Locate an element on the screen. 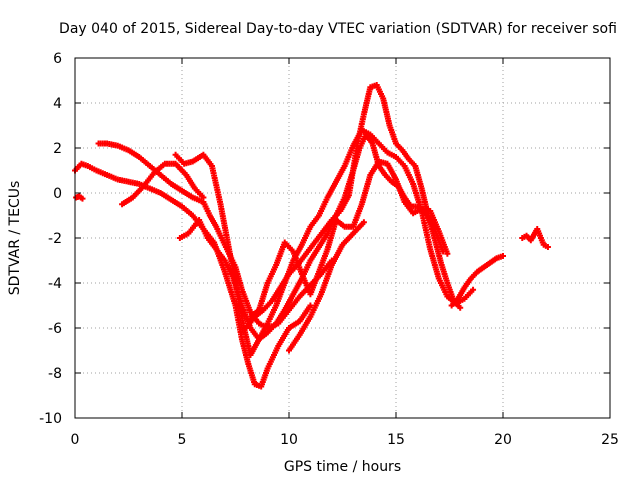 The image size is (640, 480). x-tick-label: 10 is located at coordinates (289, 440).